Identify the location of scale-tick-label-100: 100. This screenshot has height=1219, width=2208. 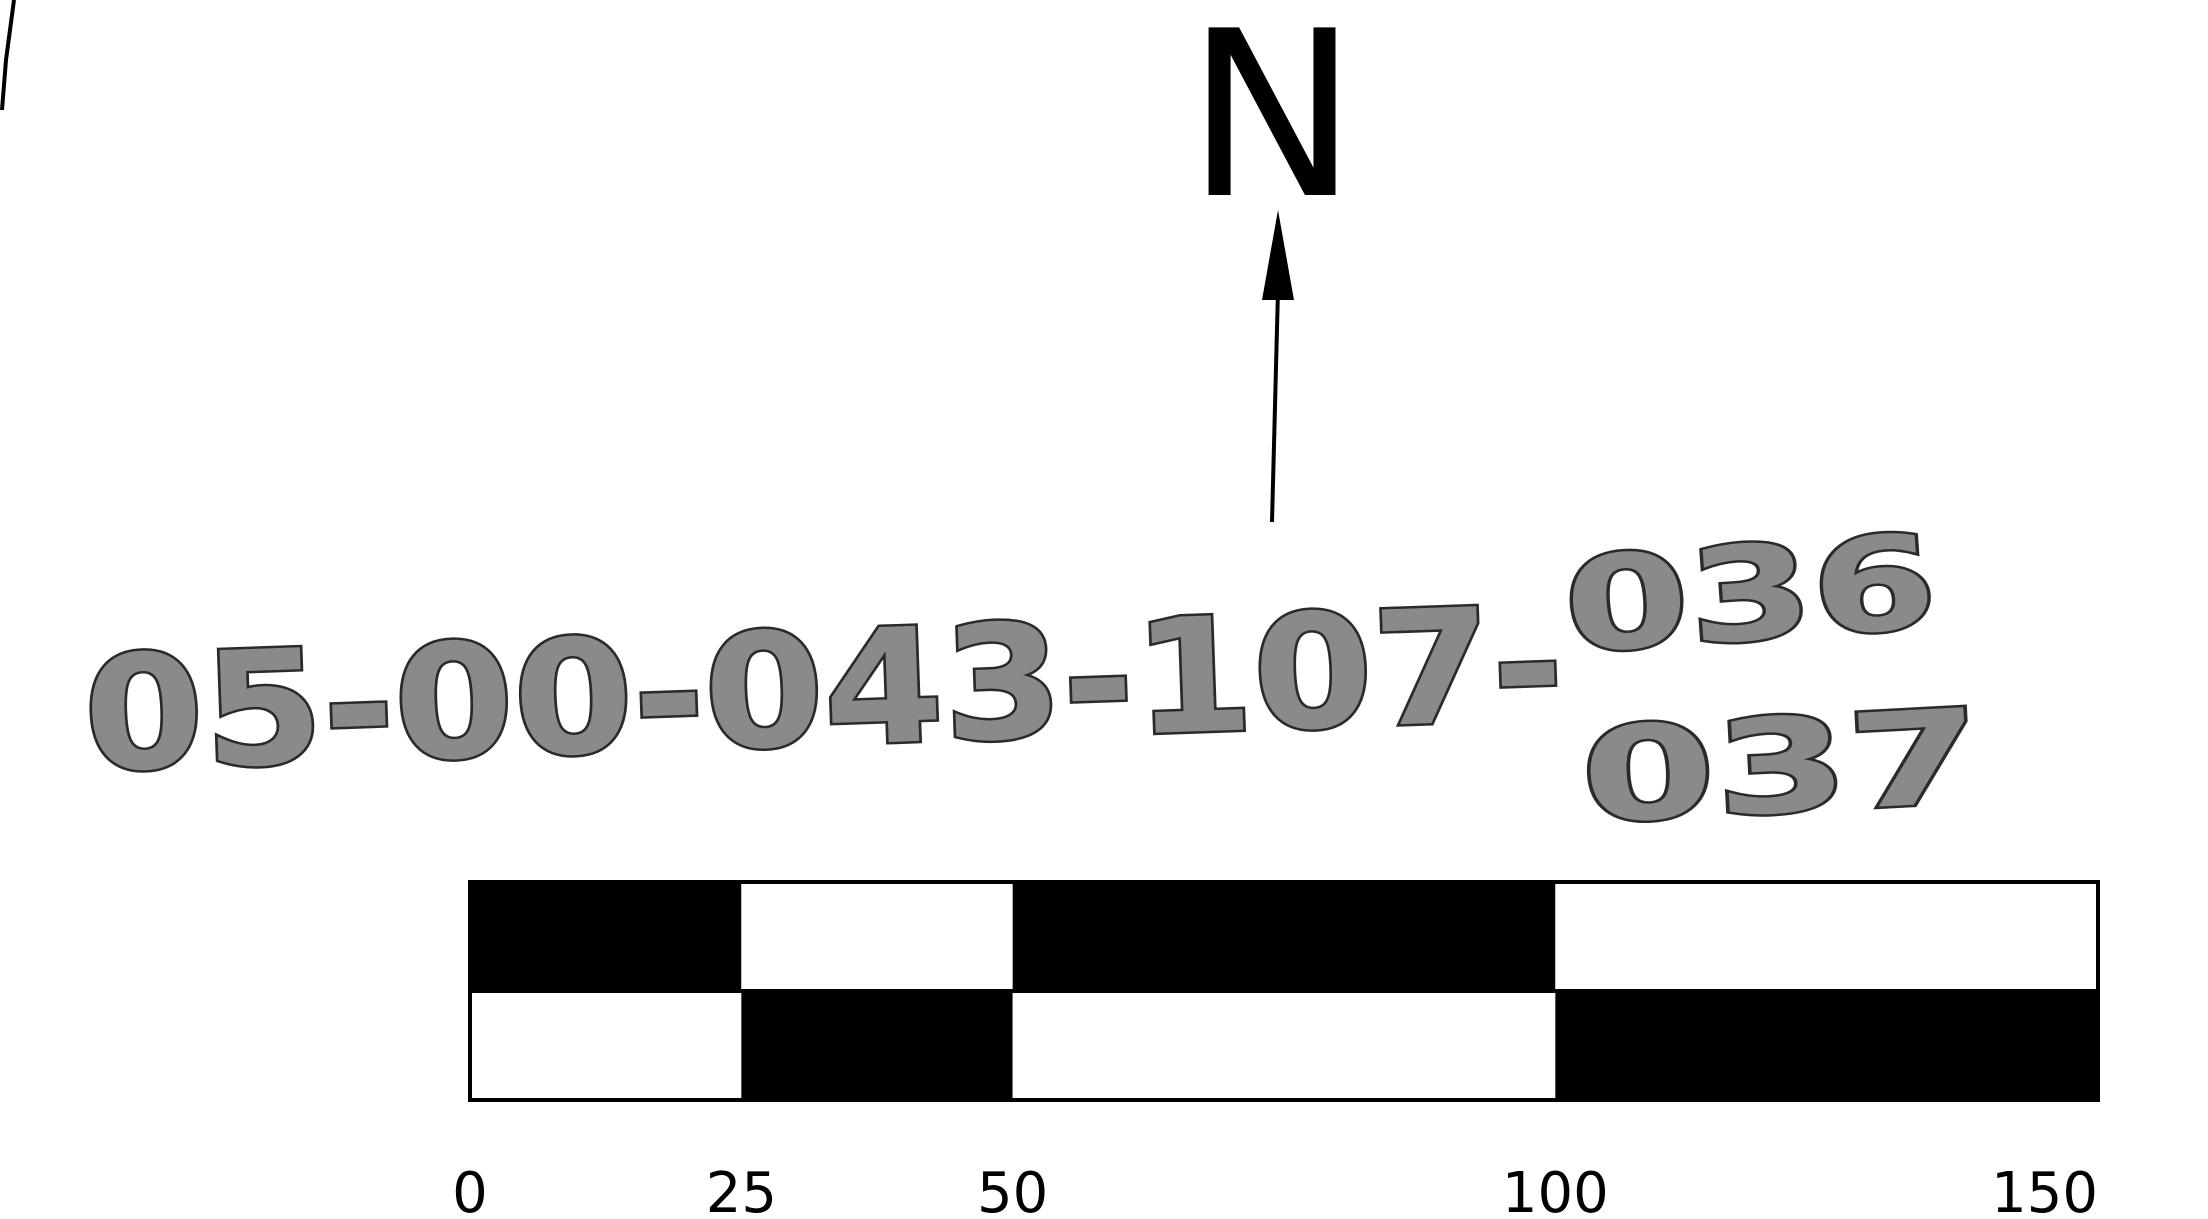
(1555, 1190).